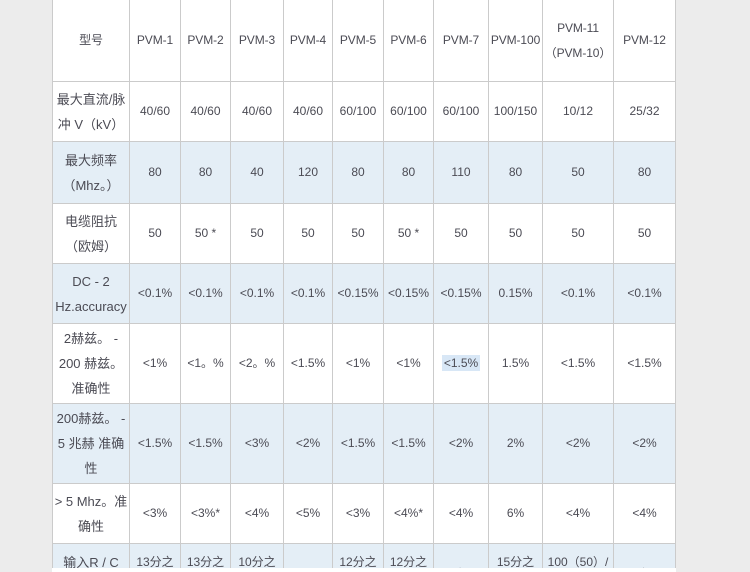  I want to click on spec-cell: <5%, so click(308, 513).